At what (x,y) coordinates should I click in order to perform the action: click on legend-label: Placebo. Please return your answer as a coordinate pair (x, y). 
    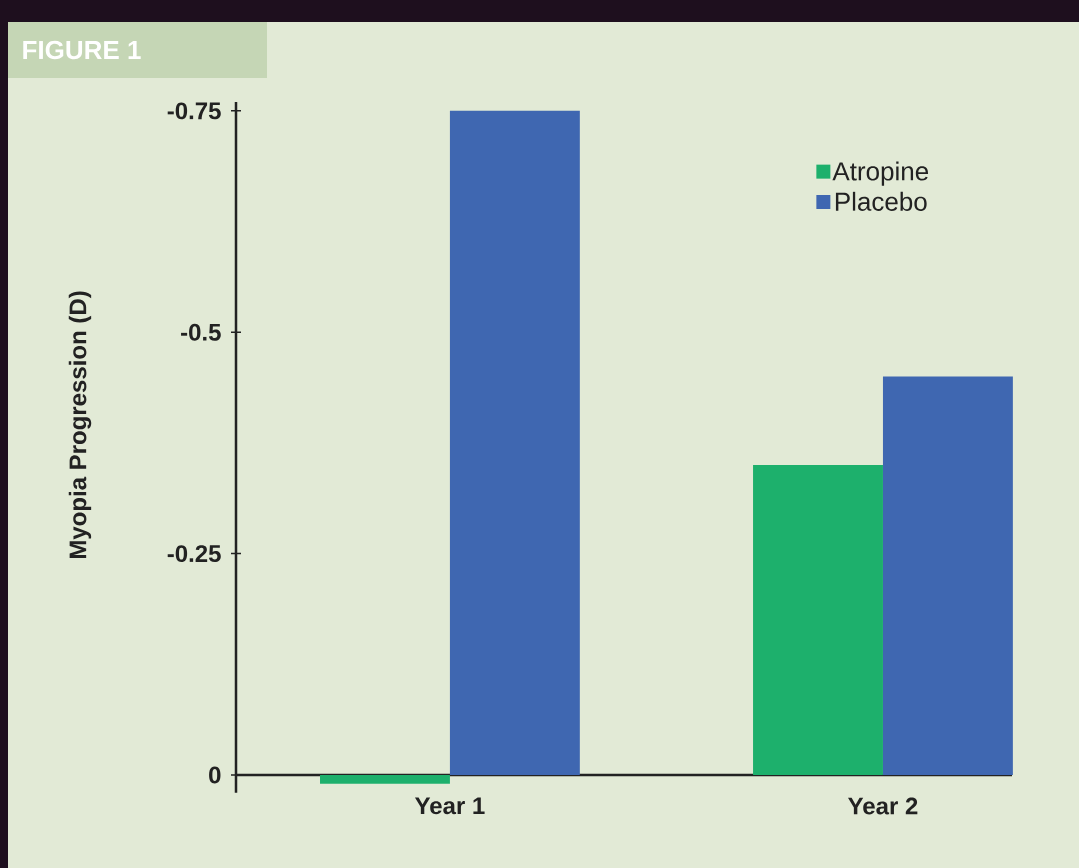
    Looking at the image, I should click on (881, 201).